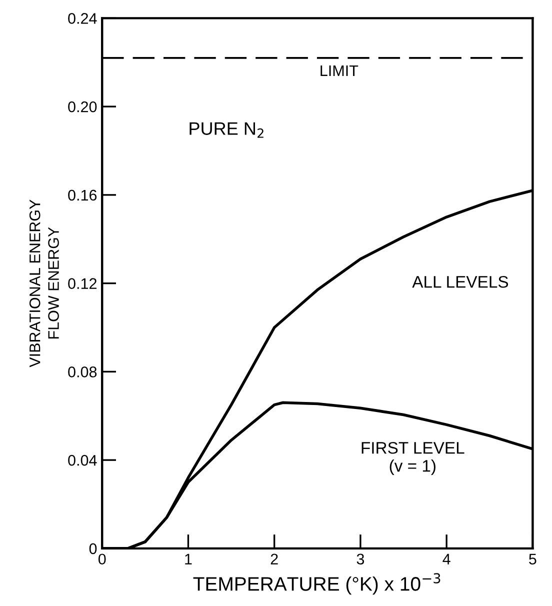 This screenshot has width=552, height=606. Describe the element at coordinates (413, 459) in the screenshot. I see `series-label: FIRST LEVEL (v = 1)` at that location.